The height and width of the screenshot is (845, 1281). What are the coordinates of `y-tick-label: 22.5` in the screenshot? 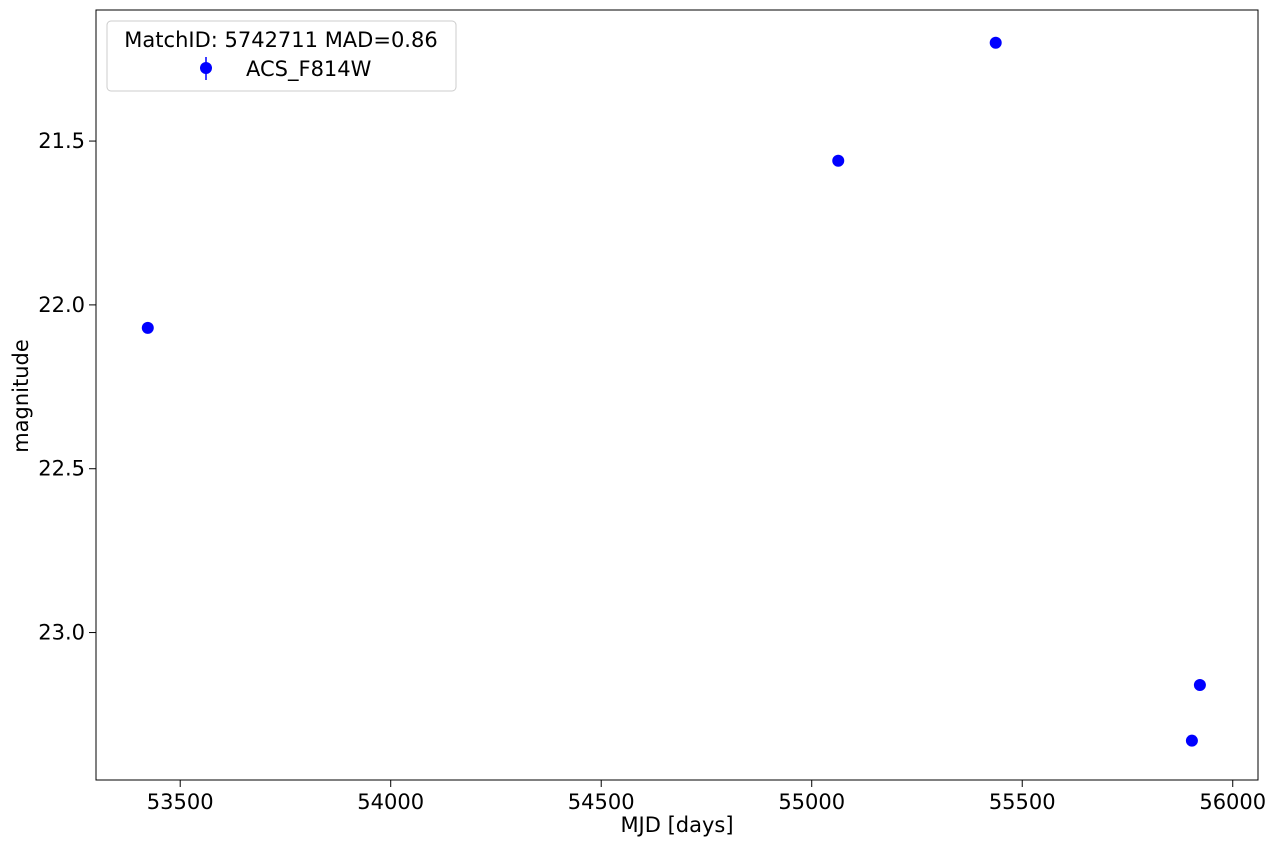 It's located at (61, 469).